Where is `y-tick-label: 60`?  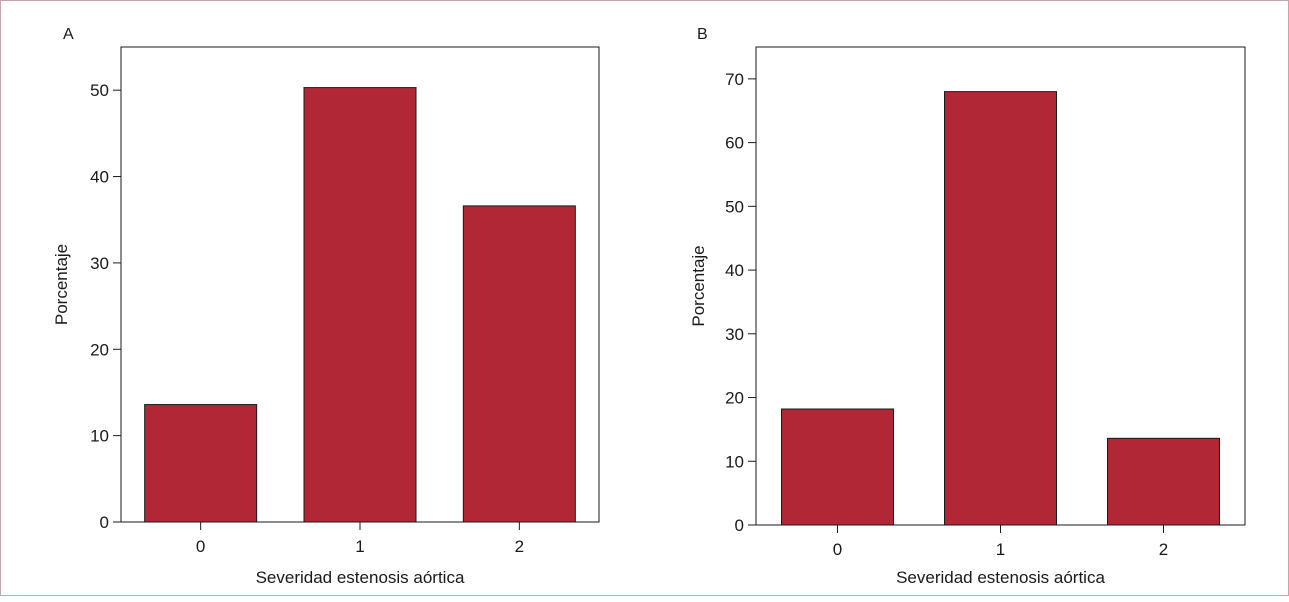
y-tick-label: 60 is located at coordinates (734, 143).